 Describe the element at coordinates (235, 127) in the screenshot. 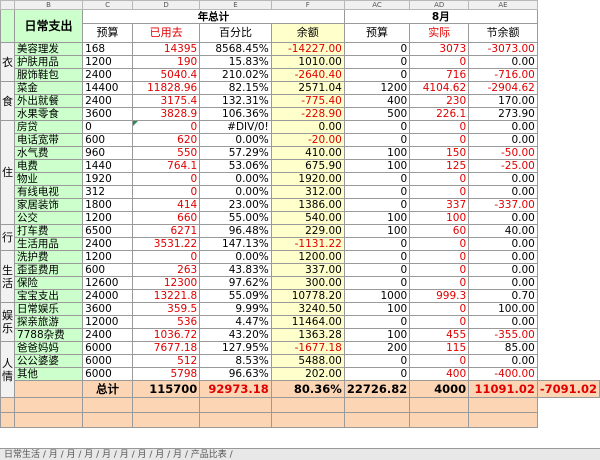

I see `percent-cell: #DIV/0!` at that location.